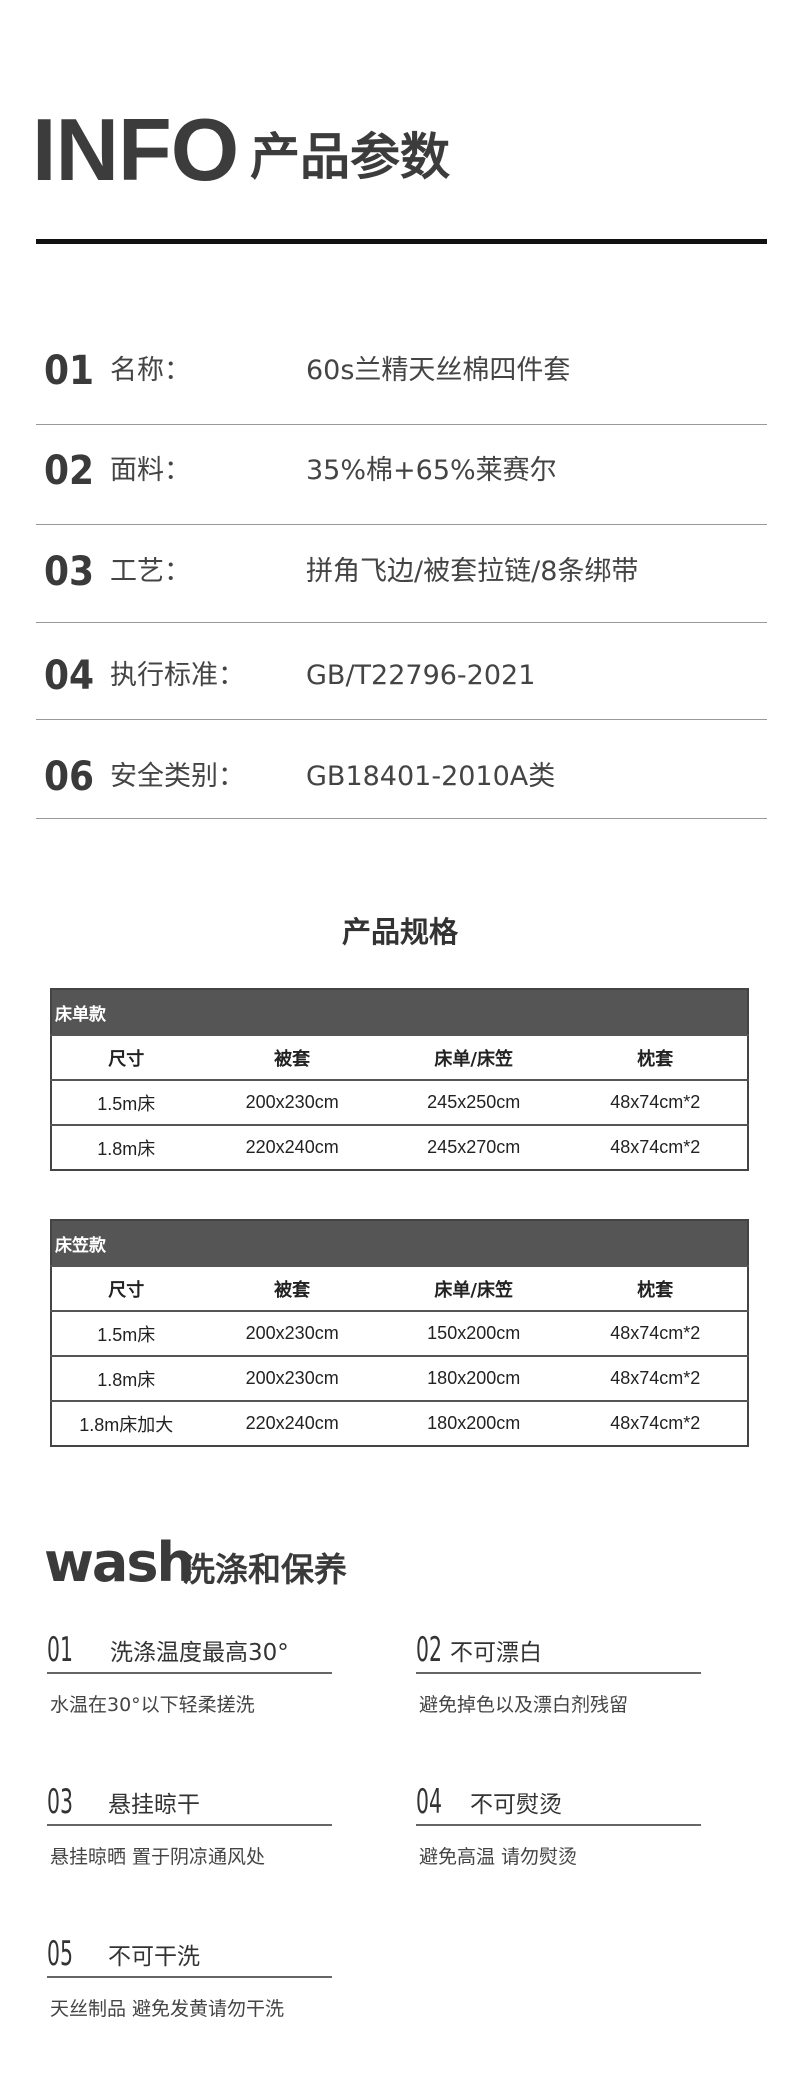 The image size is (800, 2092). Describe the element at coordinates (264, 1569) in the screenshot. I see `wash-title-cn: 洗涤和保养` at that location.